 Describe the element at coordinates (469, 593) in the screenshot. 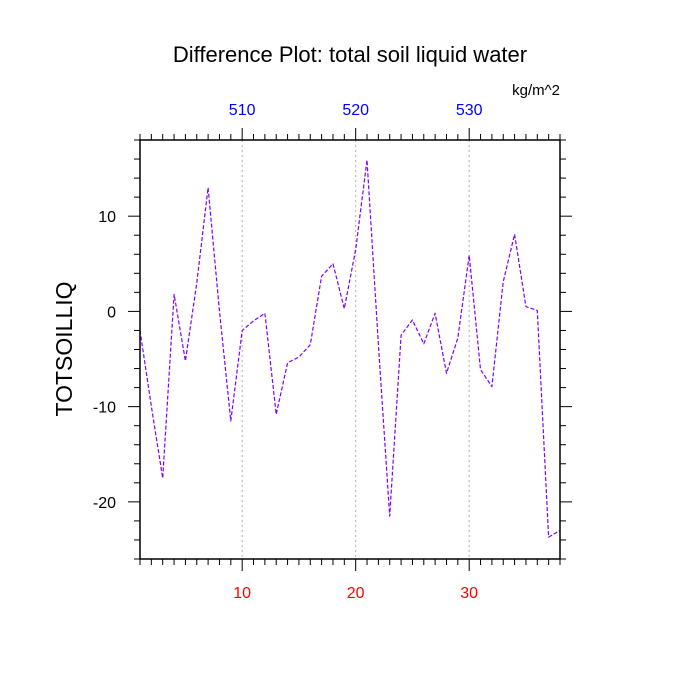

I see `x-tick-label: 30` at that location.